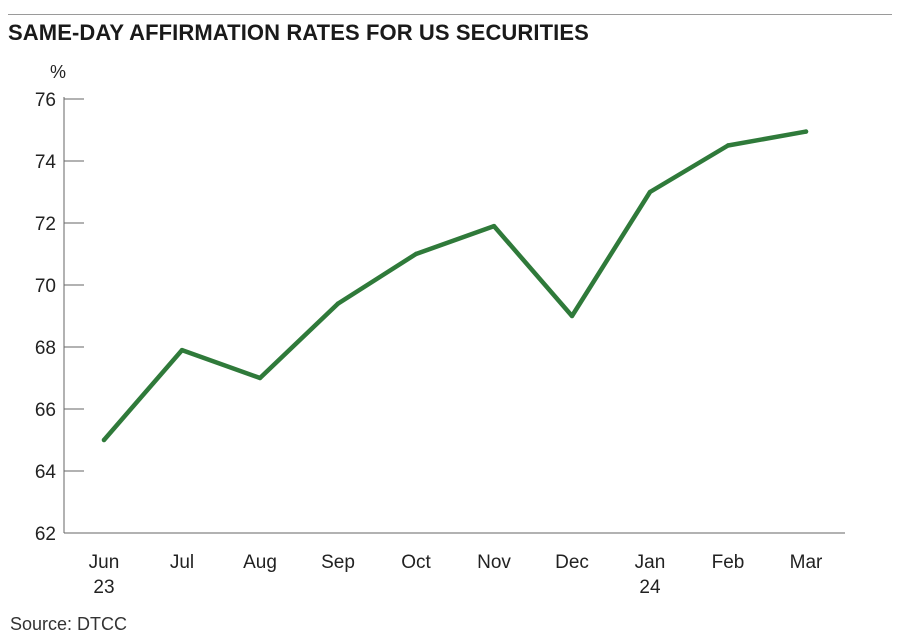 This screenshot has width=897, height=635. I want to click on source-note: Source: DTCC, so click(69, 624).